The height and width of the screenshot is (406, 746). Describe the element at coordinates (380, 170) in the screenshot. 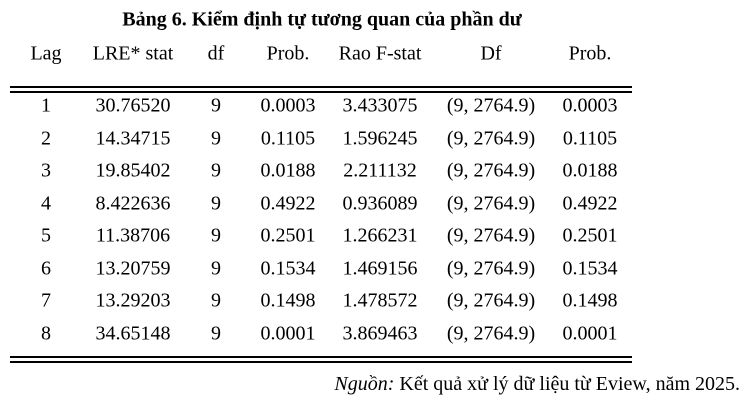

I see `table-cell: 2.211132` at that location.